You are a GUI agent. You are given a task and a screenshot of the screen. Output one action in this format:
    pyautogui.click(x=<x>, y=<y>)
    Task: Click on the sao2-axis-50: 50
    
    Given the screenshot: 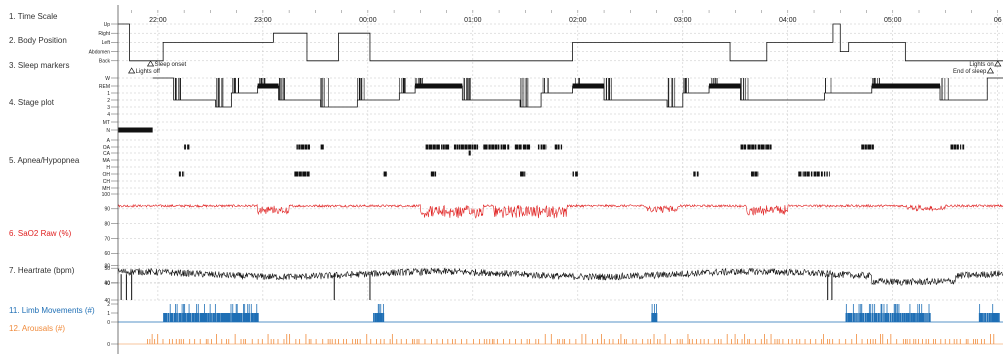 What is the action you would take?
    pyautogui.click(x=107, y=269)
    